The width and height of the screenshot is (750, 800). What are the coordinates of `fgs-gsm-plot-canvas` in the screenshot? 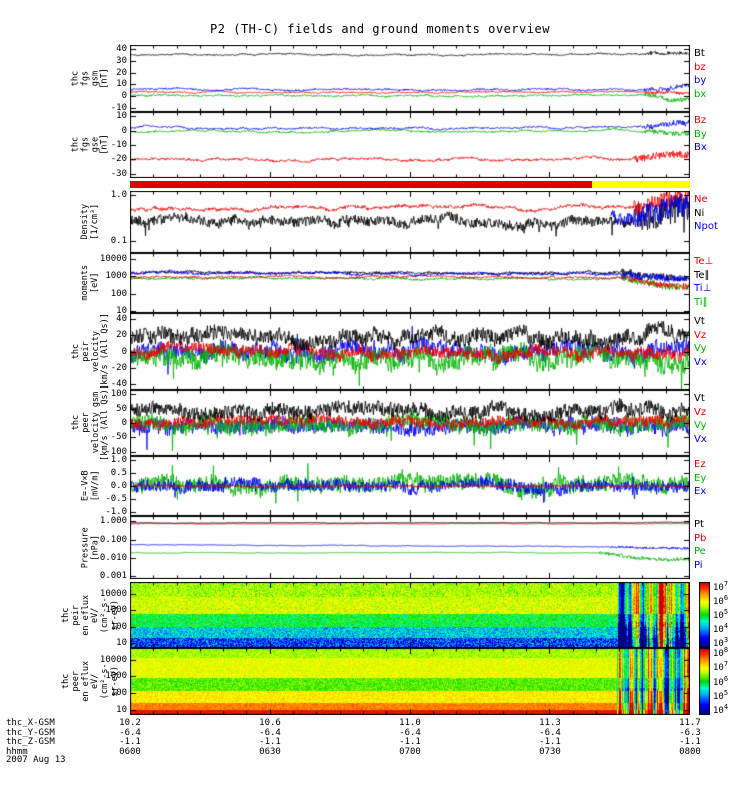 It's located at (410, 78).